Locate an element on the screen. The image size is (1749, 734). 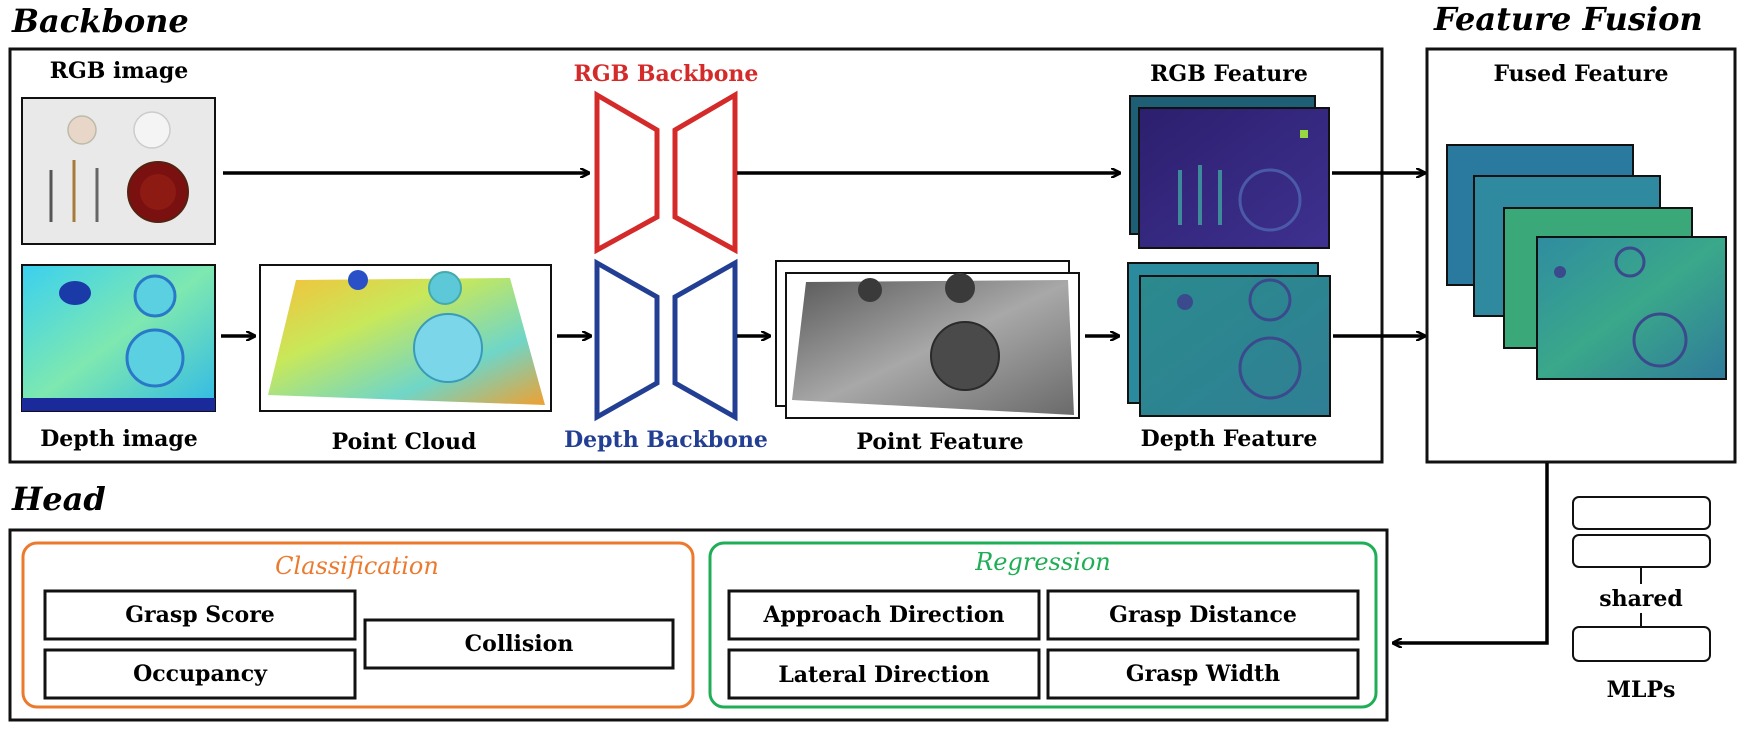
depth-backbone-label: Depth Backbone is located at coordinates (666, 440).